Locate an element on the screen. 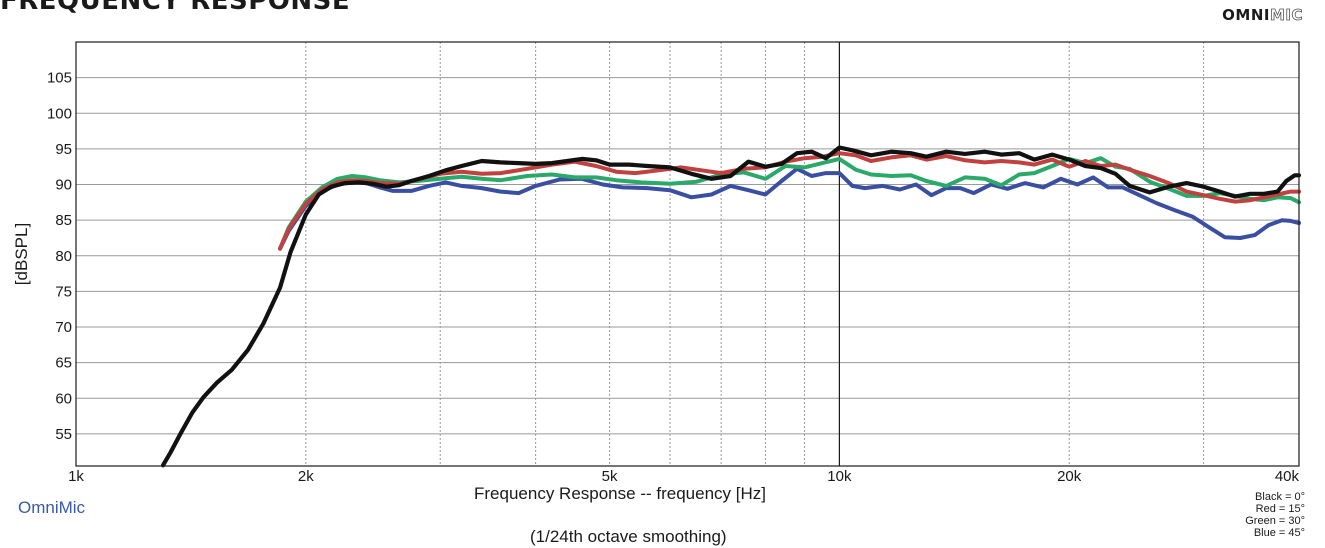 The width and height of the screenshot is (1325, 548). x-tick-label: 1k is located at coordinates (76, 476).